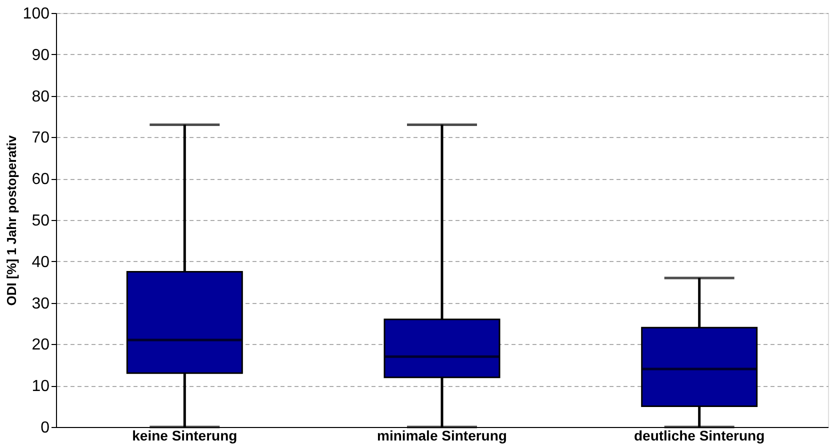 Image resolution: width=833 pixels, height=448 pixels. Describe the element at coordinates (11, 220) in the screenshot. I see `y-axis-title: ODI [%] 1 Jahr postoperativ` at that location.